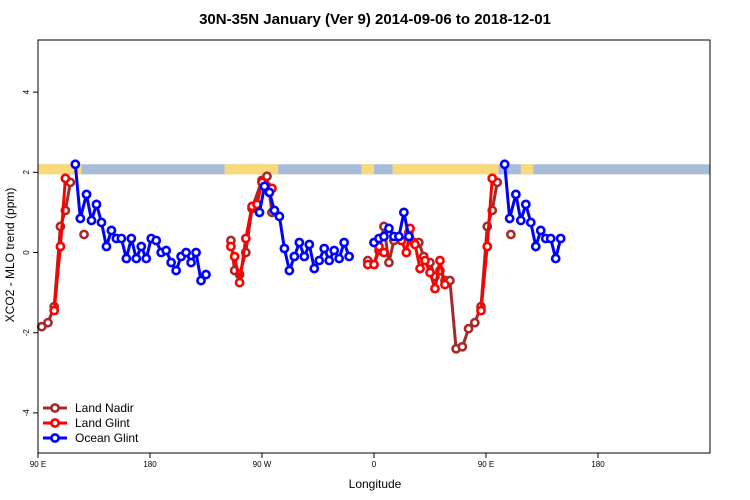 The image size is (750, 500). I want to click on x-axis: 90 E 180 90 W 0 90 E 180, so click(317, 461).